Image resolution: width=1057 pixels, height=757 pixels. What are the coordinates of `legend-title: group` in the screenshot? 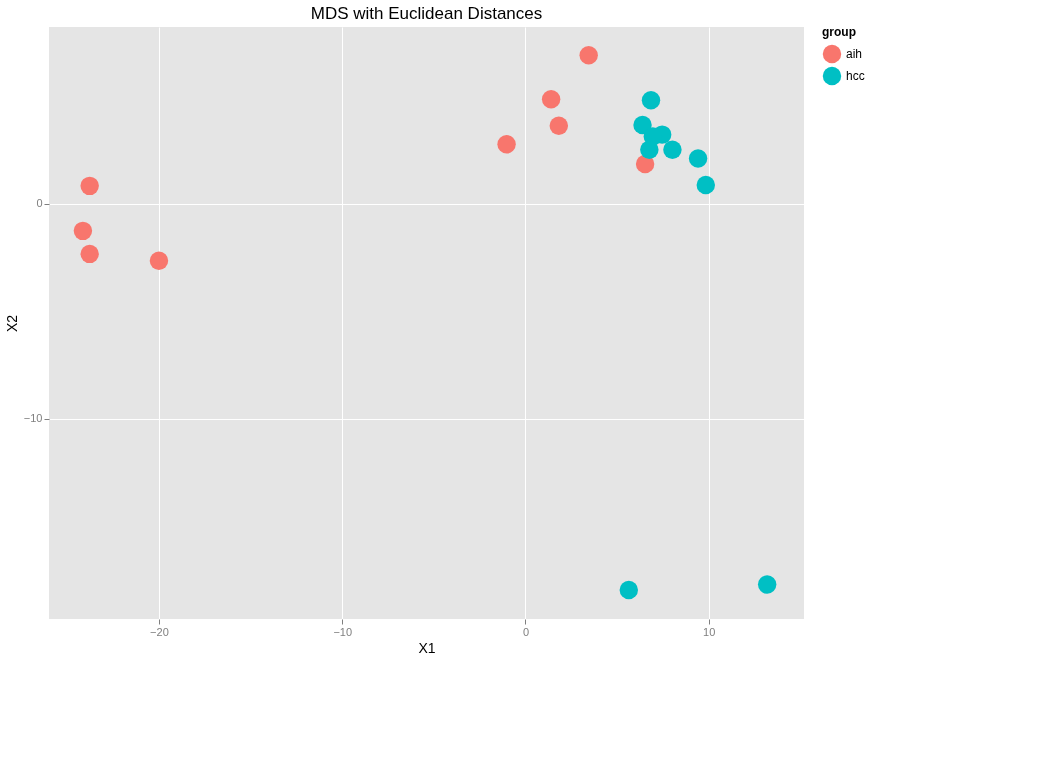 It's located at (839, 32).